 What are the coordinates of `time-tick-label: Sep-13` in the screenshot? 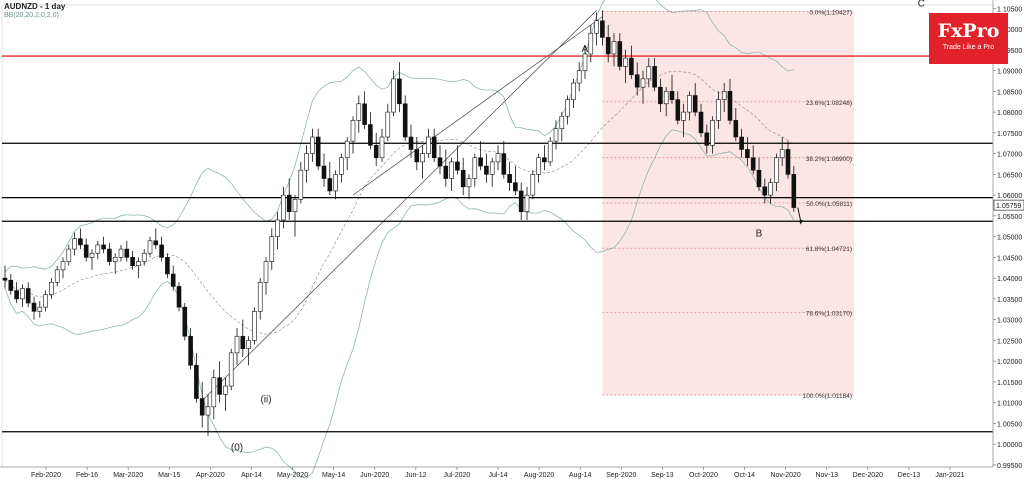 It's located at (662, 475).